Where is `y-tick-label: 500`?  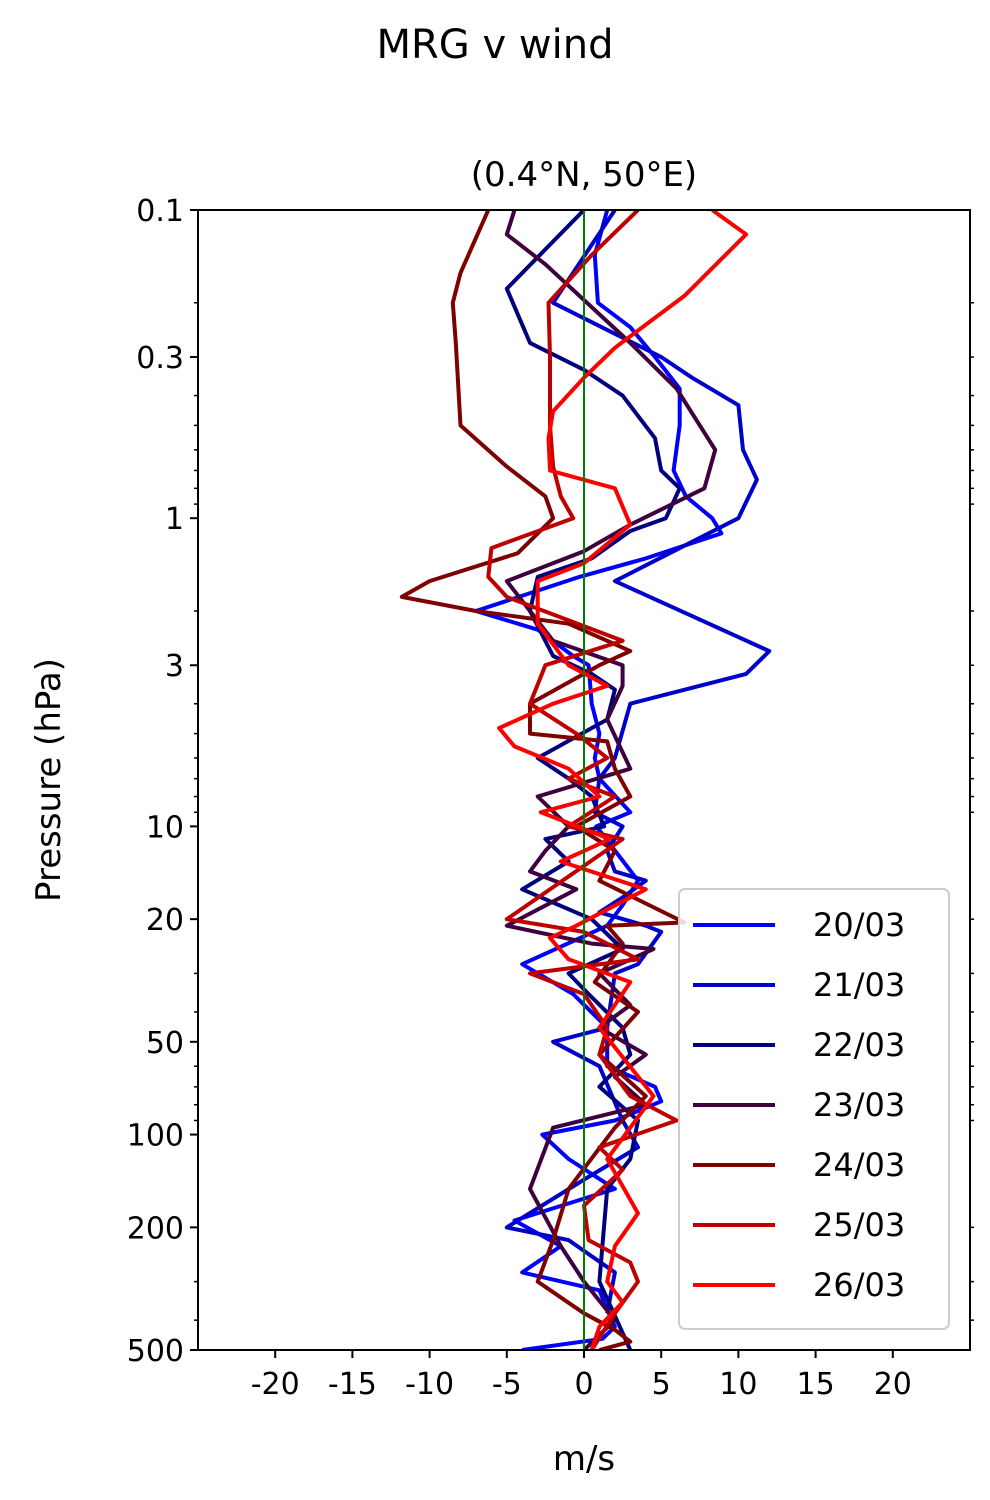
y-tick-label: 500 is located at coordinates (155, 1351).